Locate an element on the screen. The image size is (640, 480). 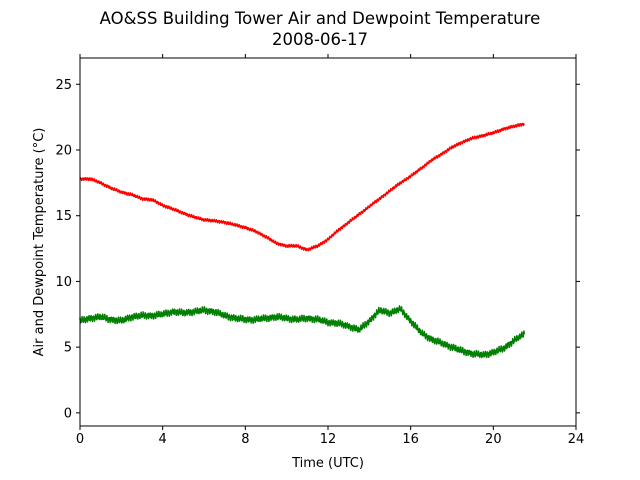
y-tick-label: 15 is located at coordinates (63, 216).